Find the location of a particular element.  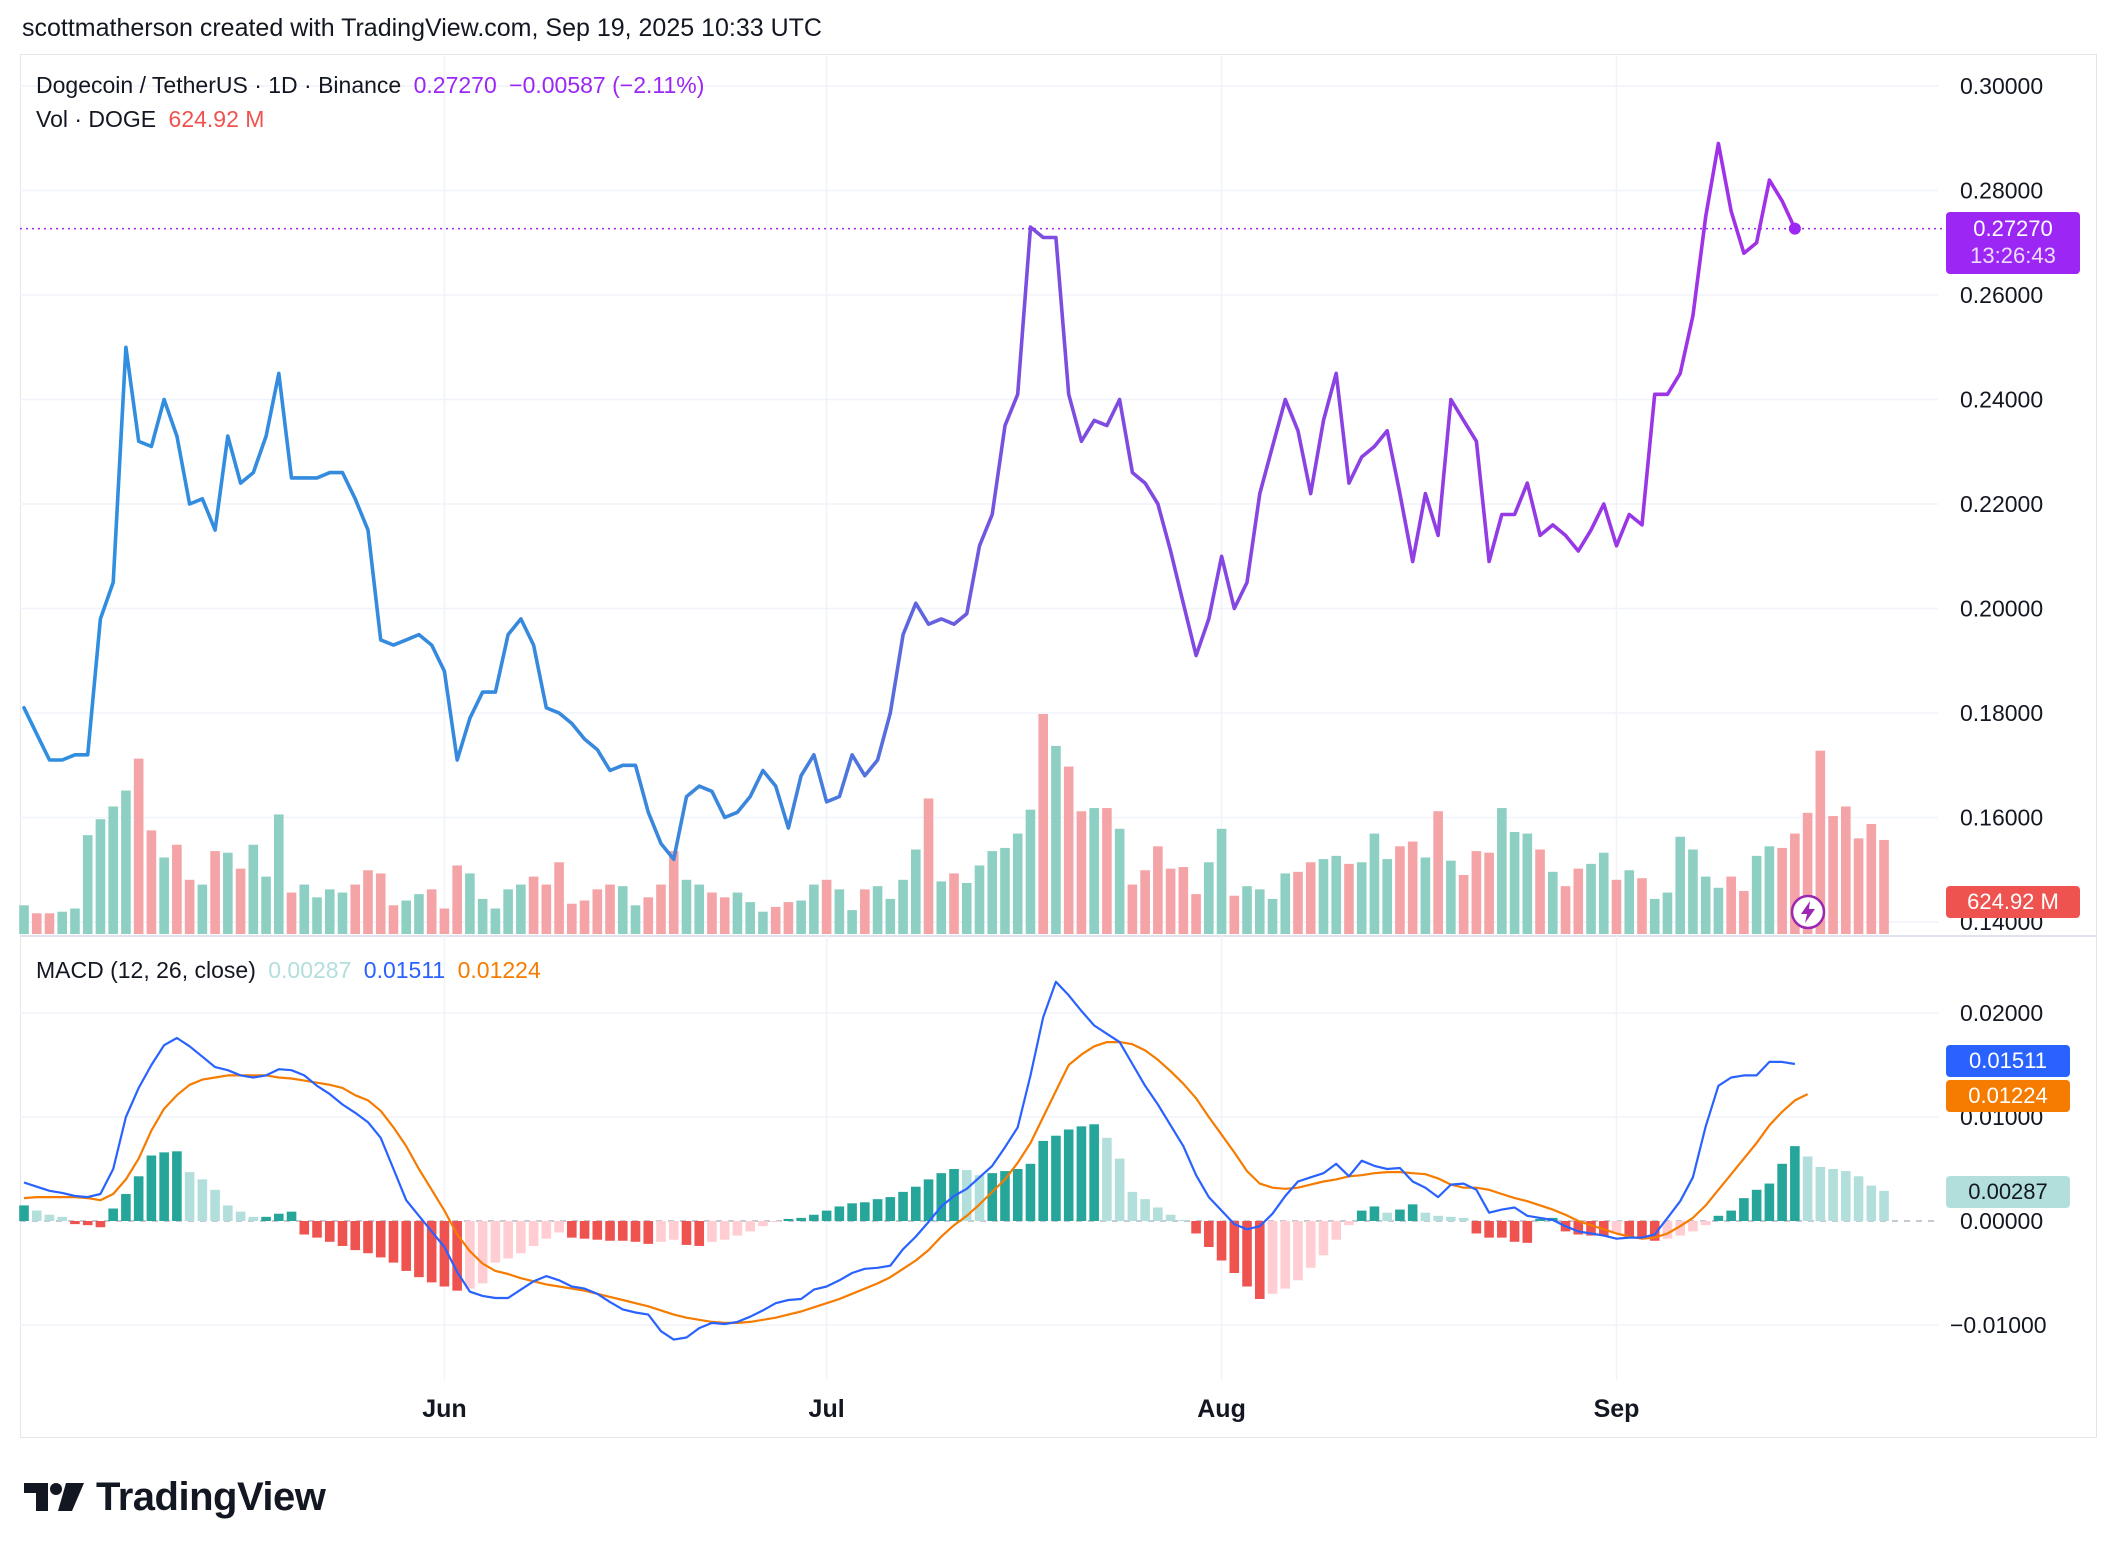

bar-countdown: 13:26:43 is located at coordinates (2013, 255).